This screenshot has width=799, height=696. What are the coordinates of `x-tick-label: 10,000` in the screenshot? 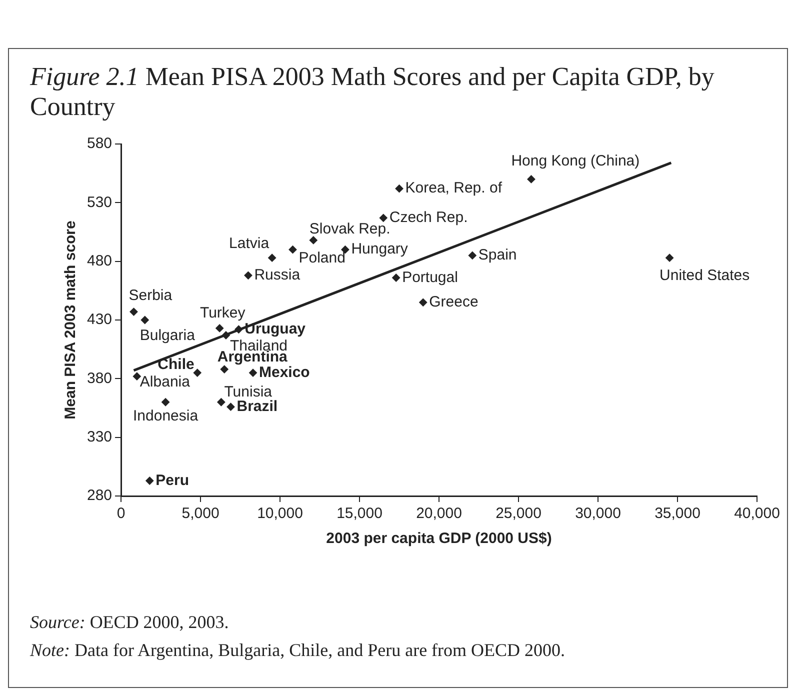 It's located at (280, 513).